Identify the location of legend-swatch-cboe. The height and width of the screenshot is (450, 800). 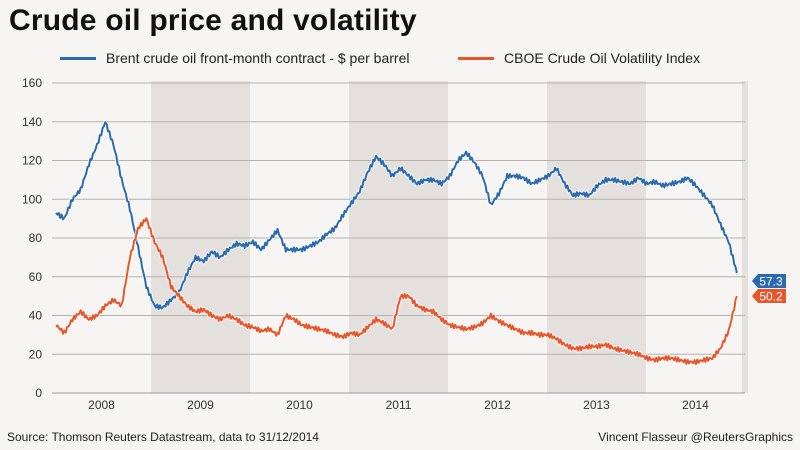
(476, 58).